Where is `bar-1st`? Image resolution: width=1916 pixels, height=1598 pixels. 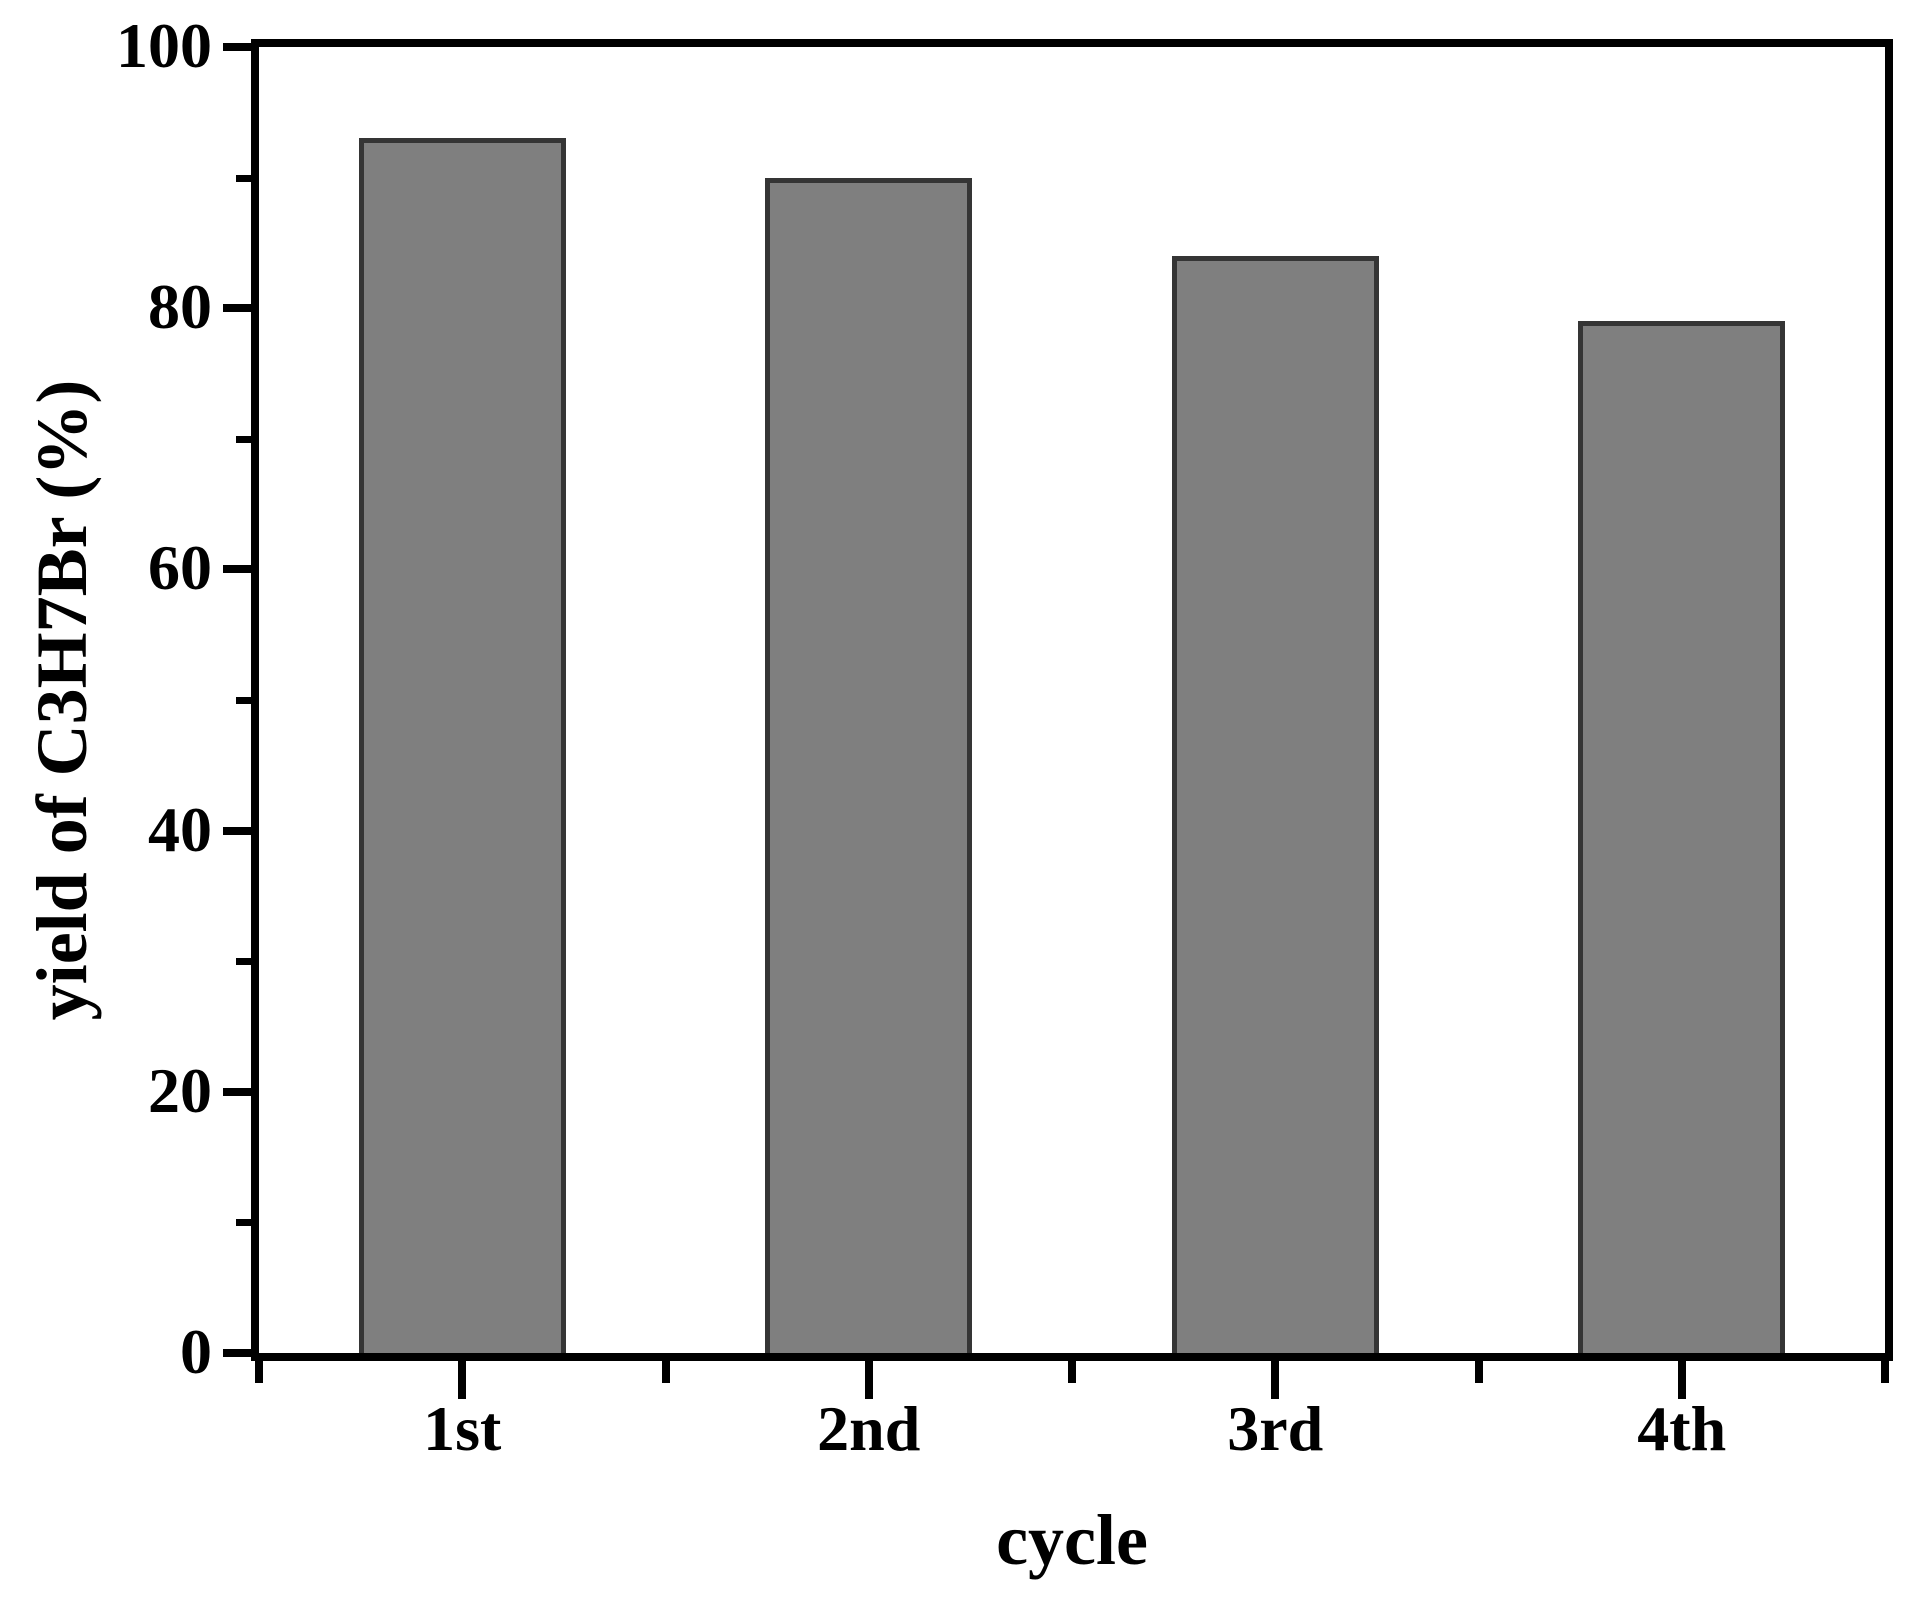 bar-1st is located at coordinates (462, 745).